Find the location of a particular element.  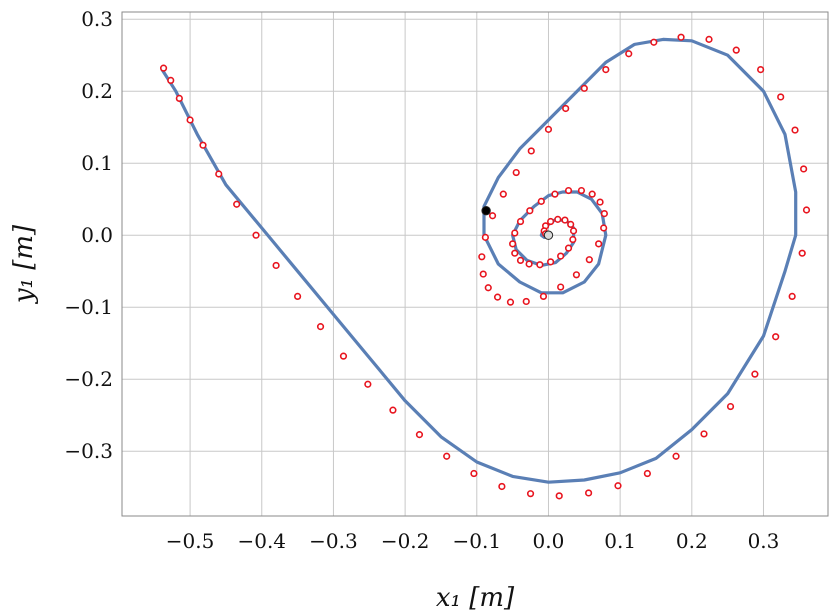

x-tick-label: −0.2 is located at coordinates (405, 541).